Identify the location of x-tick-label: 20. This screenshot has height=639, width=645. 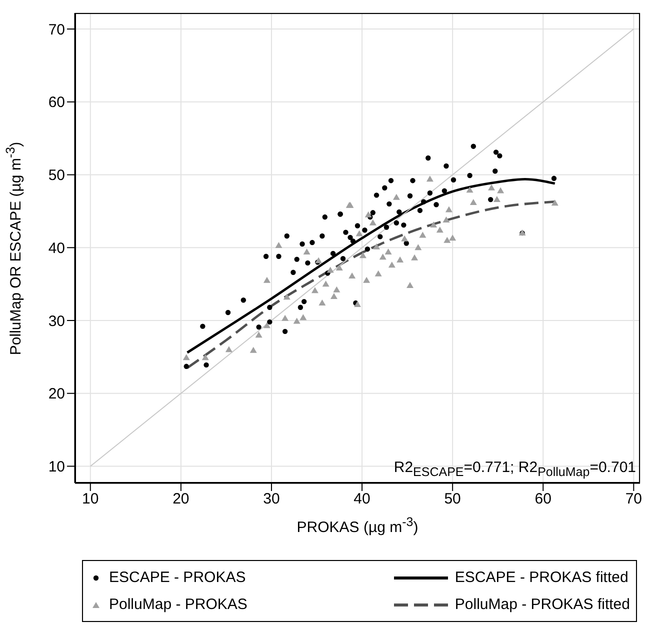
(181, 499).